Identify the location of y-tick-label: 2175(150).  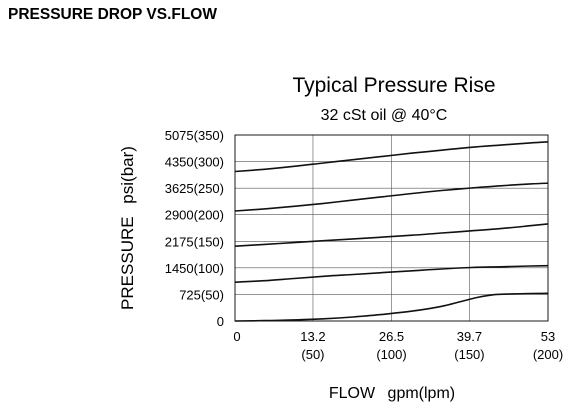
(194, 241).